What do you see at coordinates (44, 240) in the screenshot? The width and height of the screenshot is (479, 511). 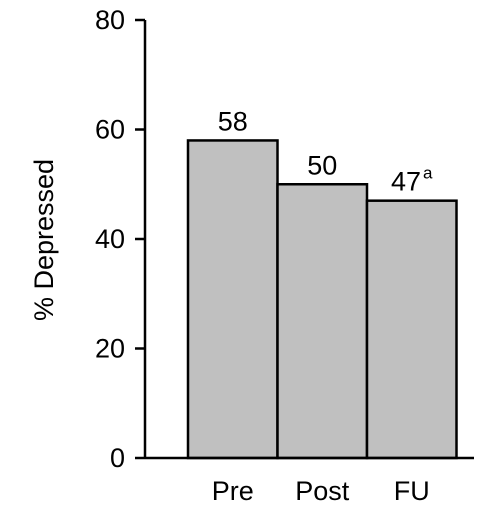 I see `y-axis-title: % Depressed` at bounding box center [44, 240].